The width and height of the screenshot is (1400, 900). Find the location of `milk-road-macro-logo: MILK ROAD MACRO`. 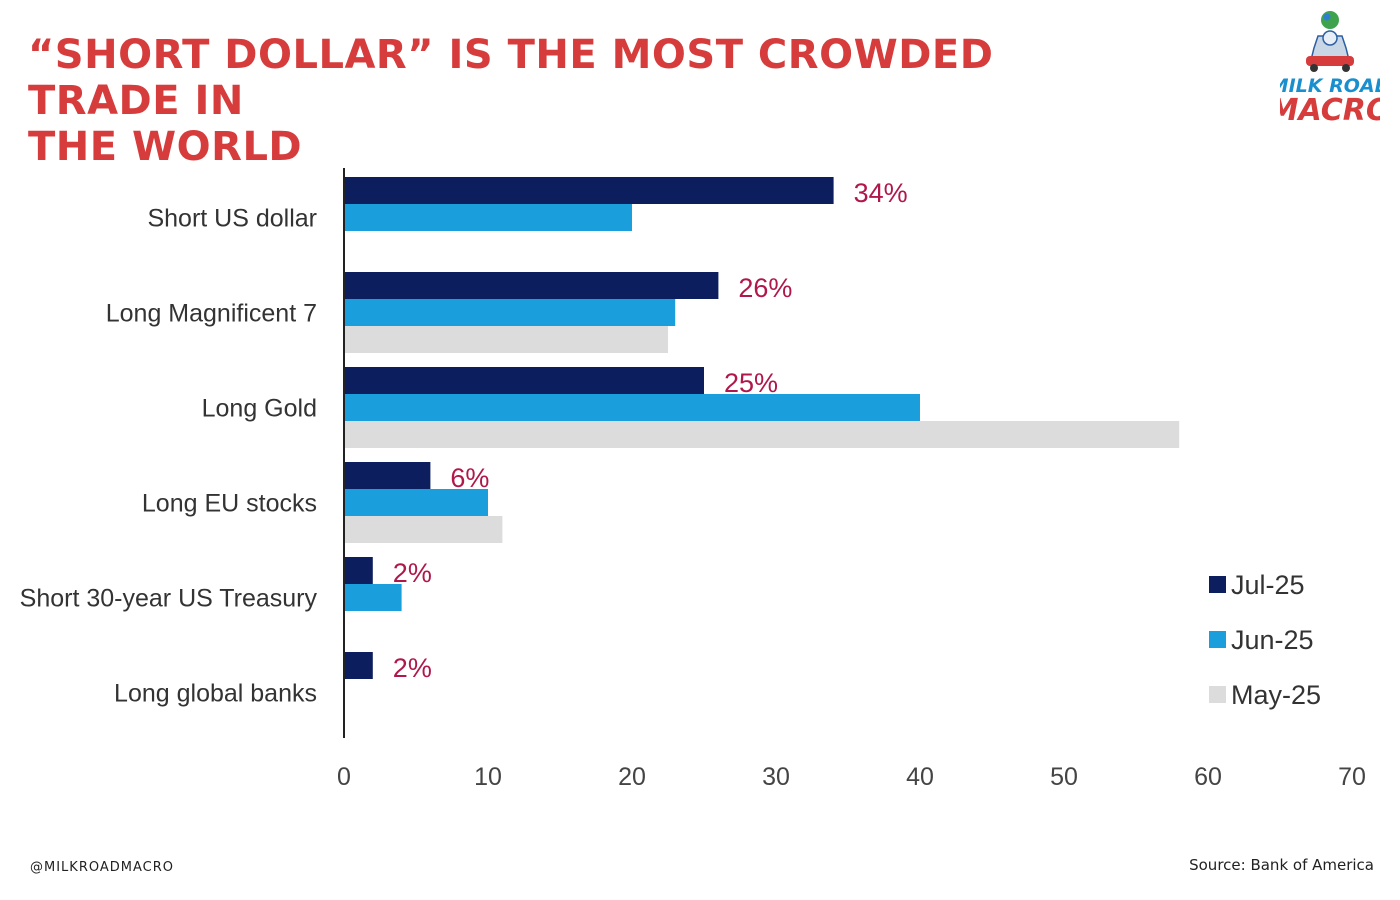

milk-road-macro-logo: MILK ROAD MACRO is located at coordinates (1330, 69).